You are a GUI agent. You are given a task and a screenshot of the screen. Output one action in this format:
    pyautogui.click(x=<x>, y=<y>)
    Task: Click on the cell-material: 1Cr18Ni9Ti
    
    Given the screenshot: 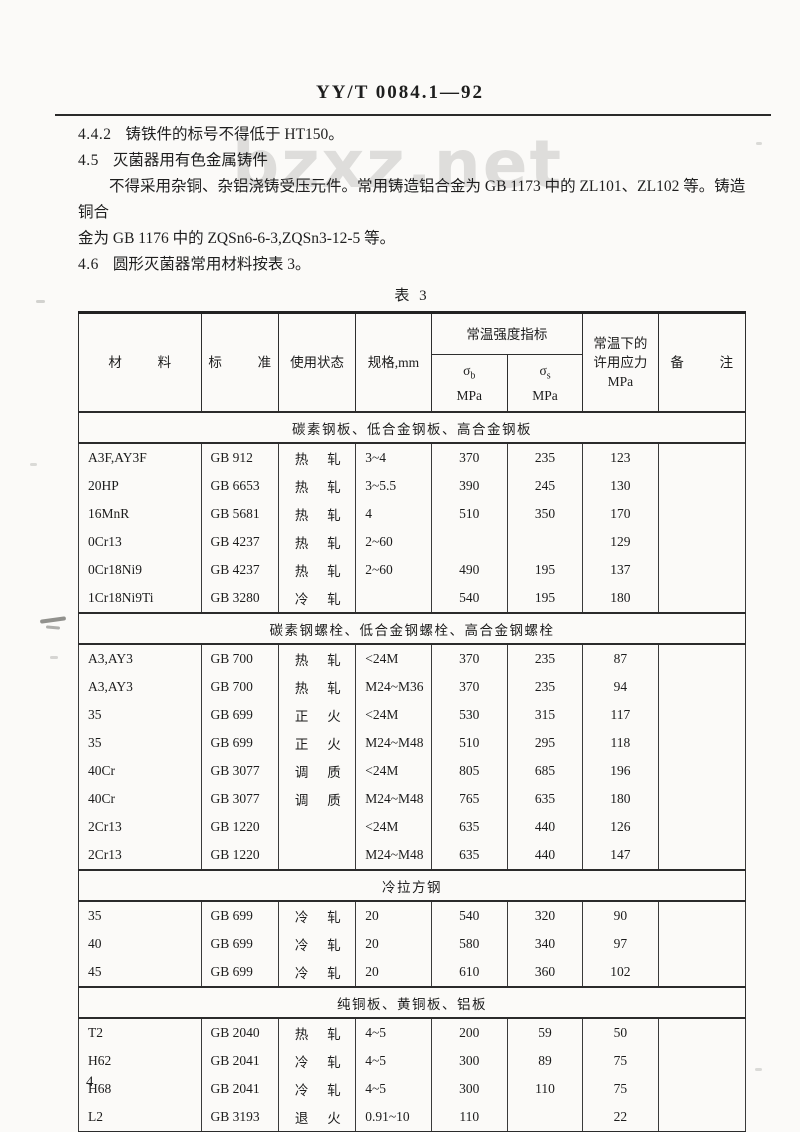 What is the action you would take?
    pyautogui.click(x=140, y=598)
    